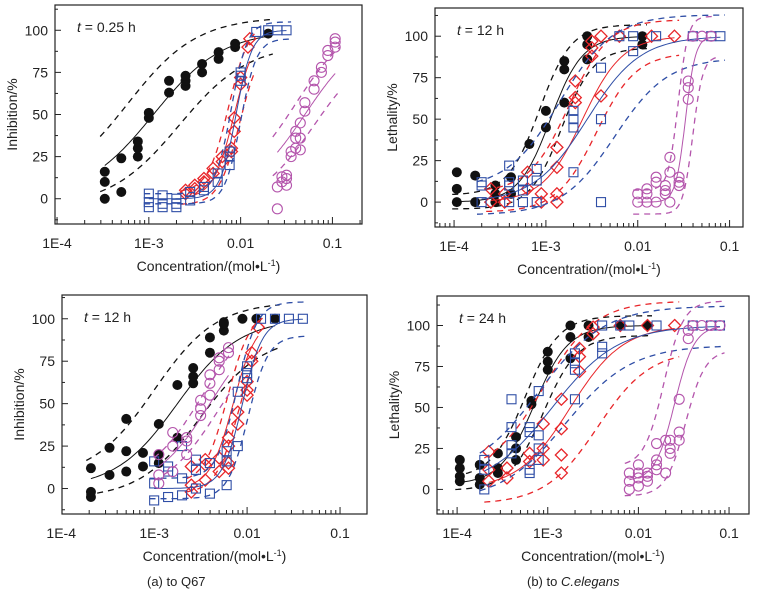 The image size is (772, 605). I want to click on series-filled-circle, so click(186, 111).